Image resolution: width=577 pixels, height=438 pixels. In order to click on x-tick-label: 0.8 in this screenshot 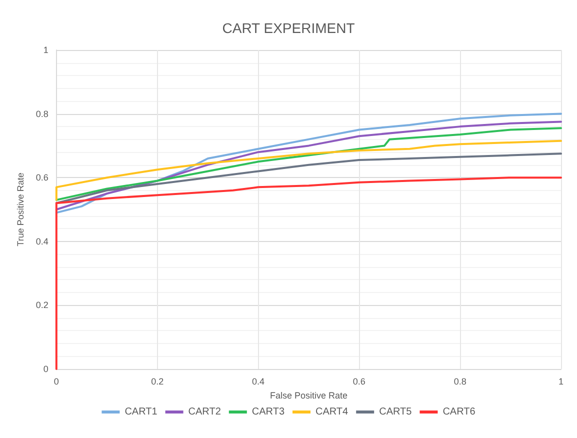, I will do `click(460, 381)`.